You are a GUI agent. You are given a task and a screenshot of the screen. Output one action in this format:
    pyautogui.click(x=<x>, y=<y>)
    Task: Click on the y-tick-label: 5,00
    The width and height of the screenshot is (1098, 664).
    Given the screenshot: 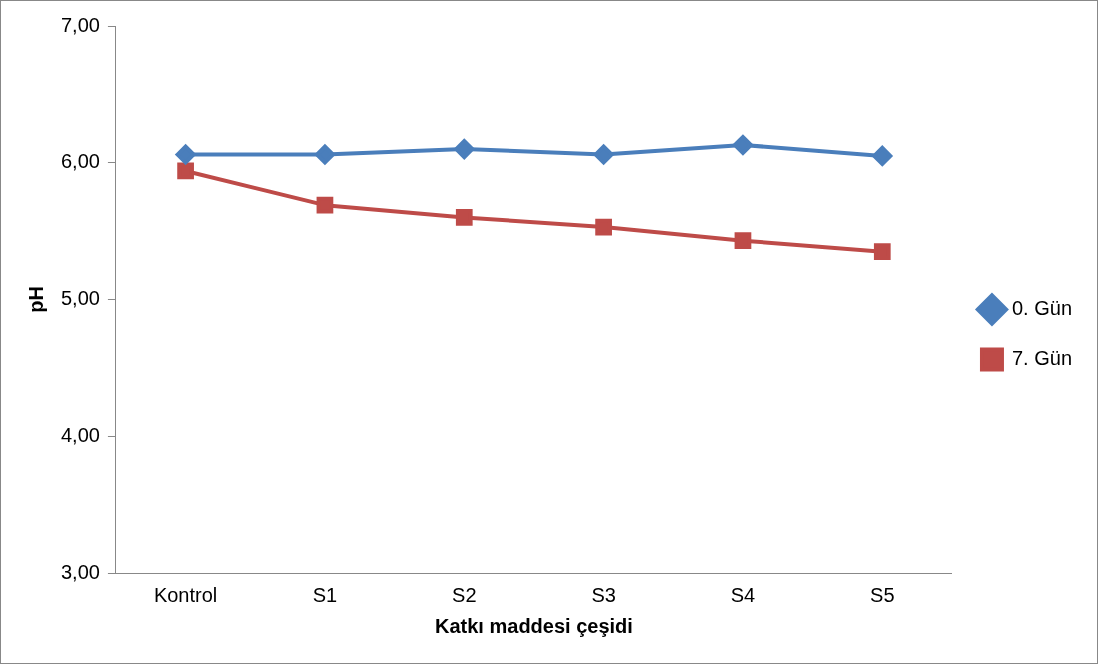 What is the action you would take?
    pyautogui.click(x=80, y=298)
    